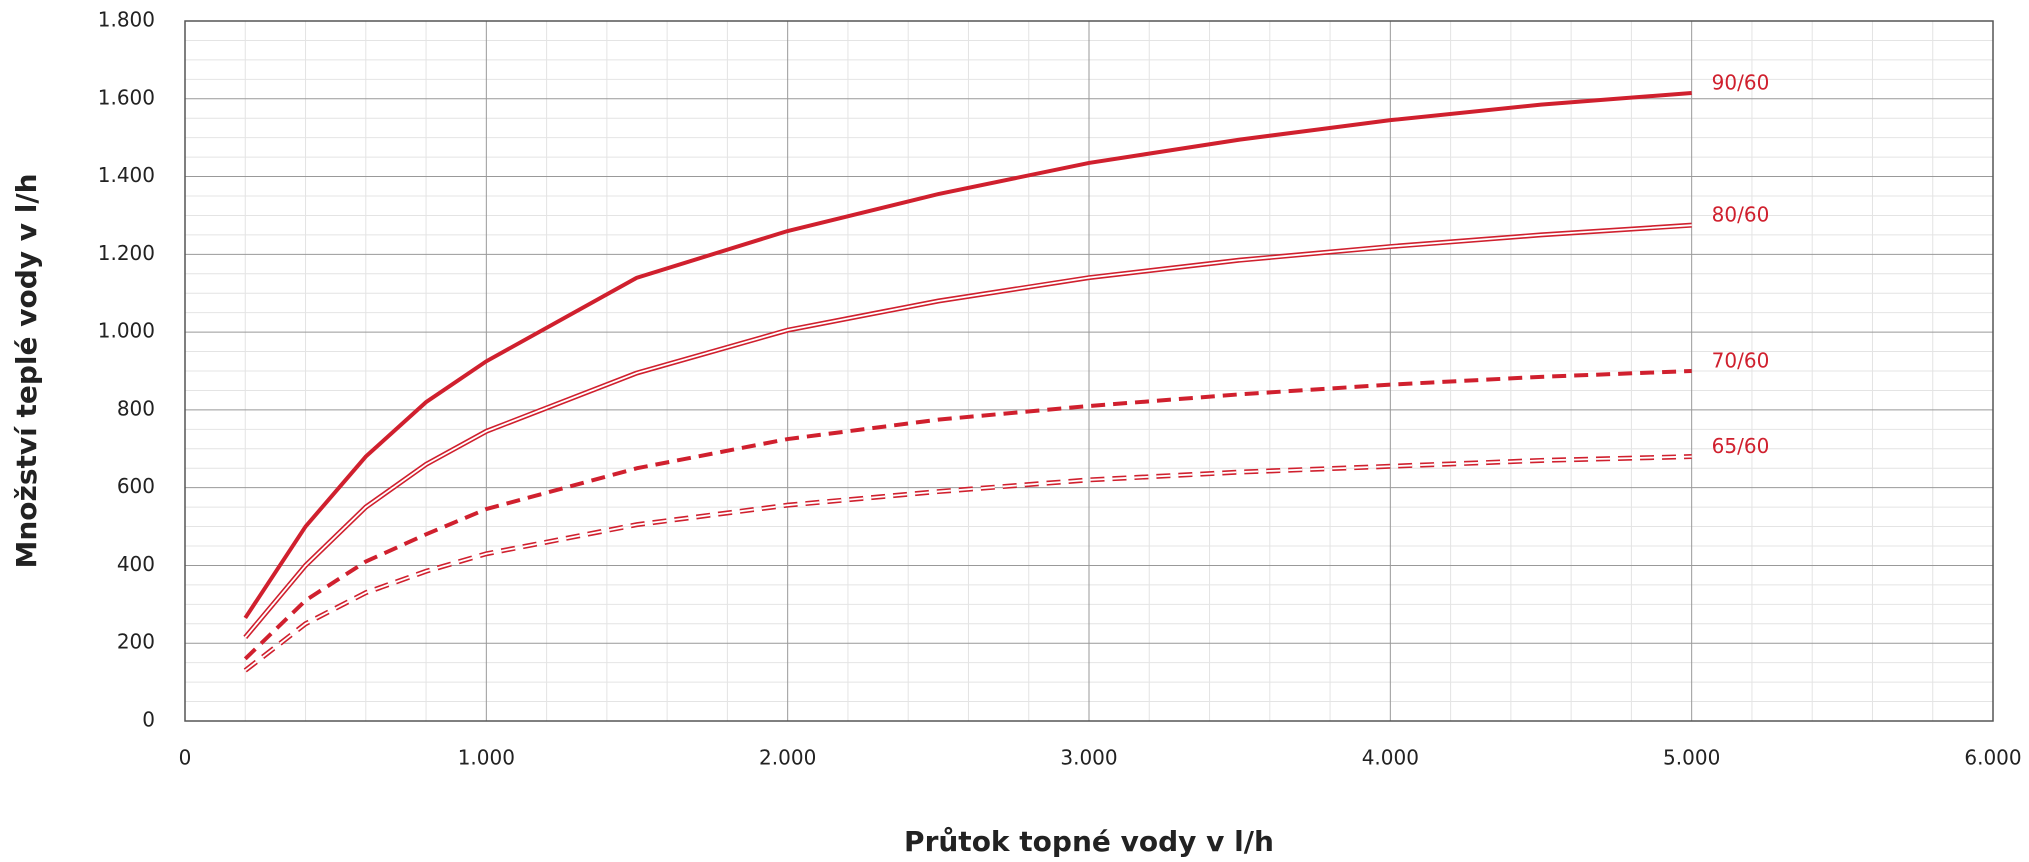 The image size is (2029, 862). Describe the element at coordinates (126, 331) in the screenshot. I see `y-tick-label: 1.000` at that location.